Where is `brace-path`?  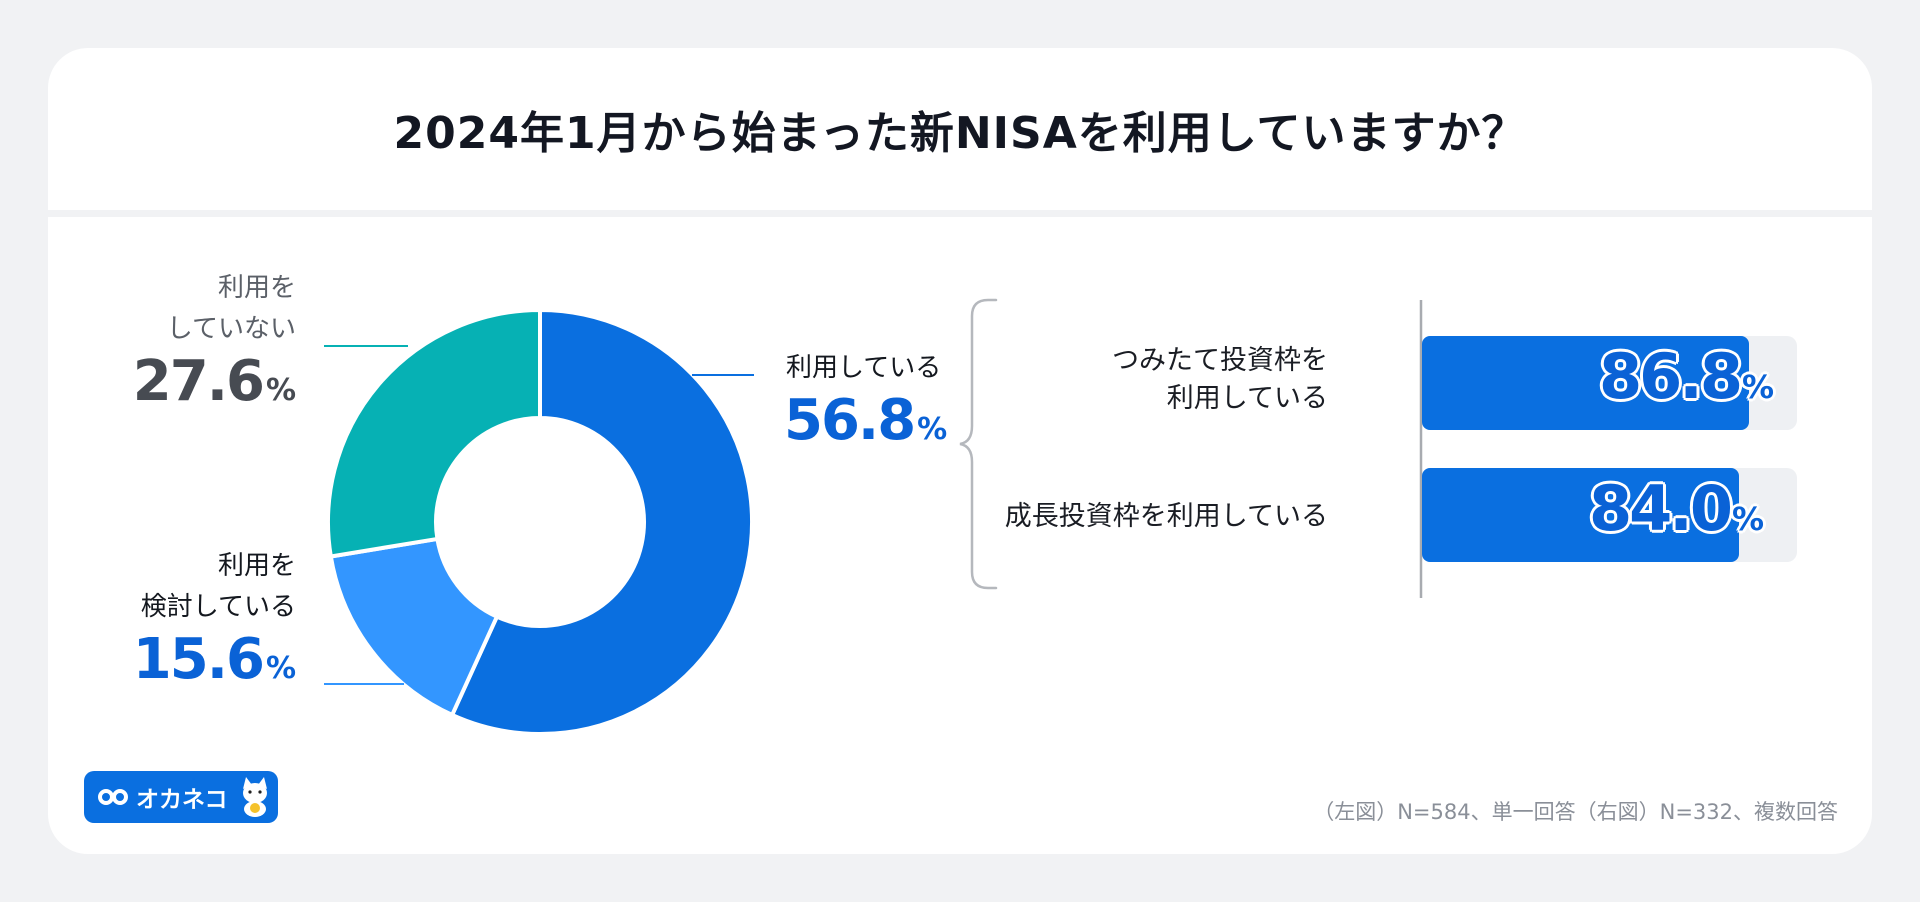 brace-path is located at coordinates (978, 444).